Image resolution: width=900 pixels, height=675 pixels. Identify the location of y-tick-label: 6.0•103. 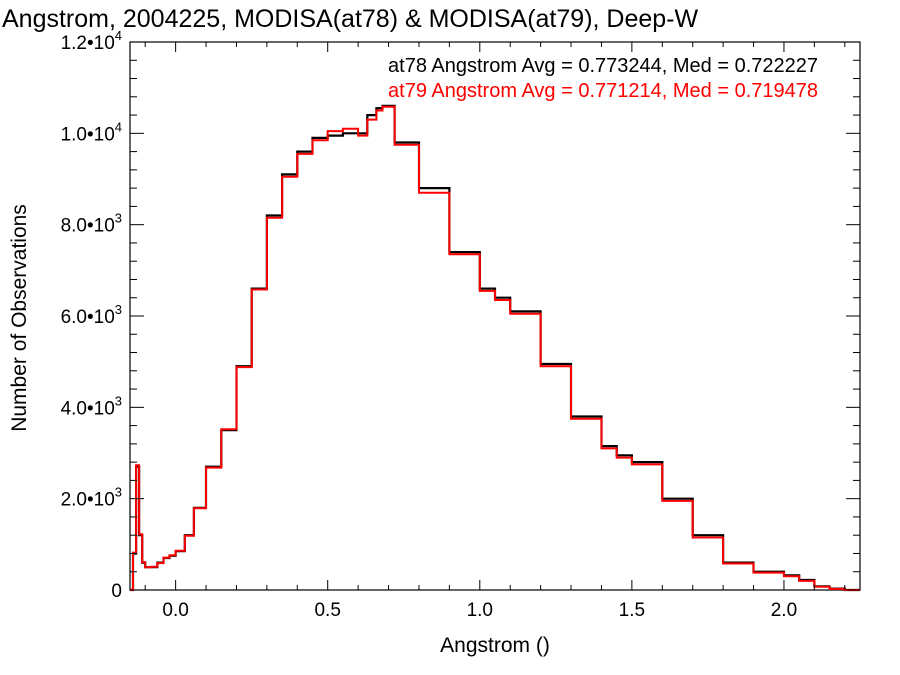
(91, 315).